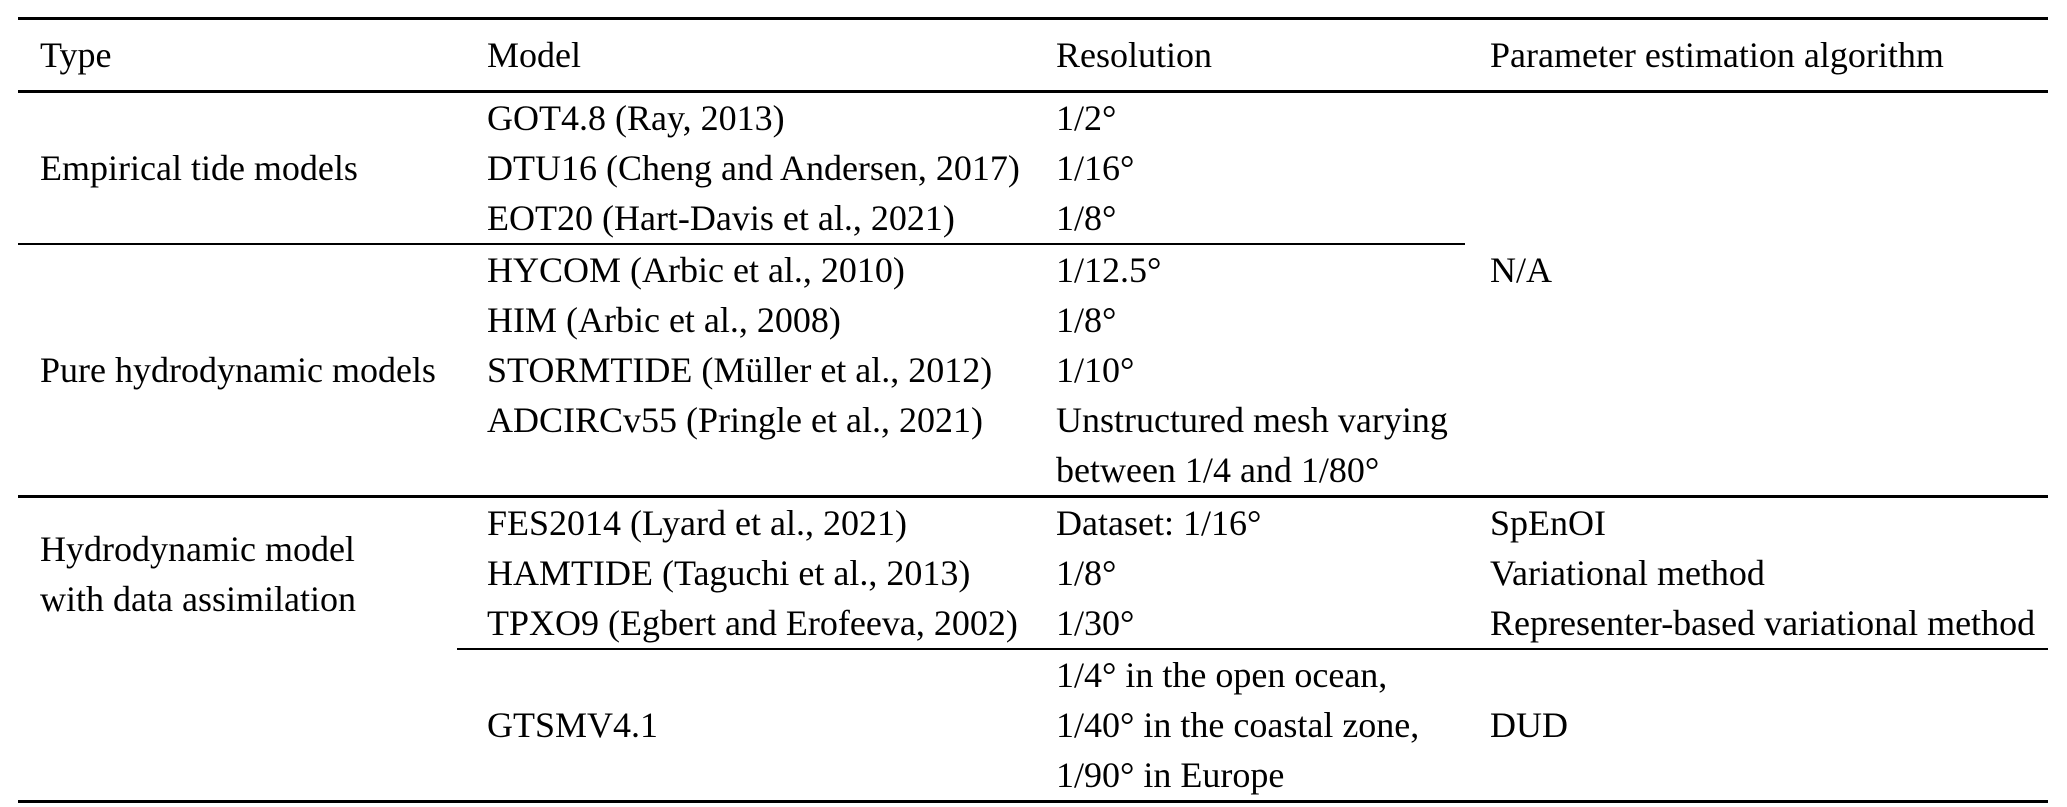 This screenshot has width=2067, height=807. What do you see at coordinates (697, 523) in the screenshot?
I see `model-entry: FES2014 (Lyard et al., 2021)` at bounding box center [697, 523].